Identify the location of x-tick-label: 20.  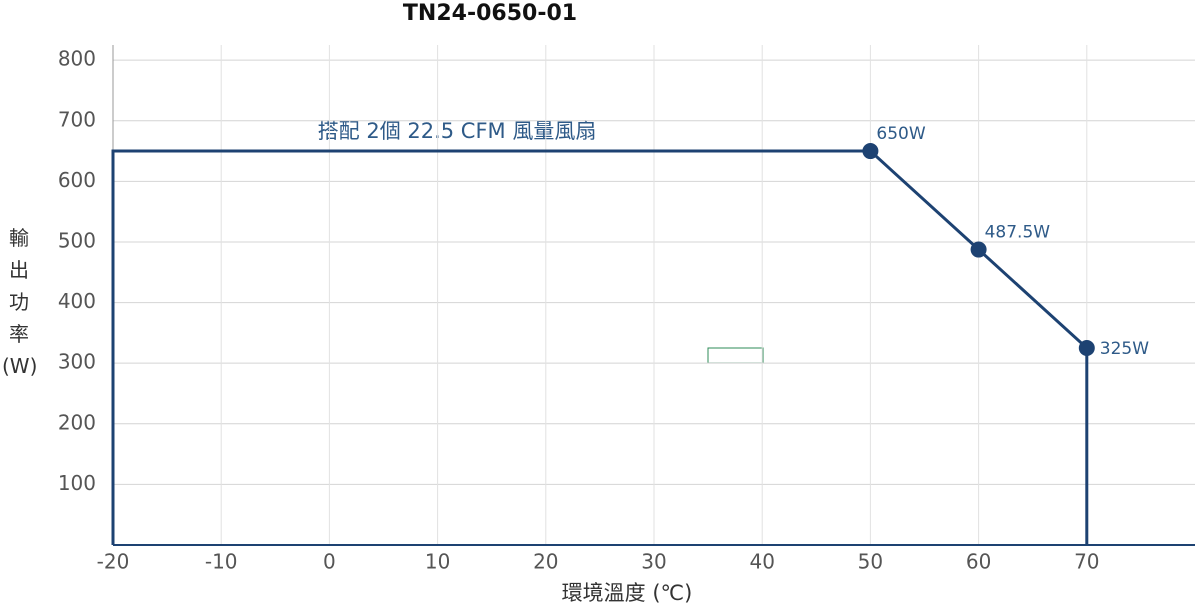
(545, 562).